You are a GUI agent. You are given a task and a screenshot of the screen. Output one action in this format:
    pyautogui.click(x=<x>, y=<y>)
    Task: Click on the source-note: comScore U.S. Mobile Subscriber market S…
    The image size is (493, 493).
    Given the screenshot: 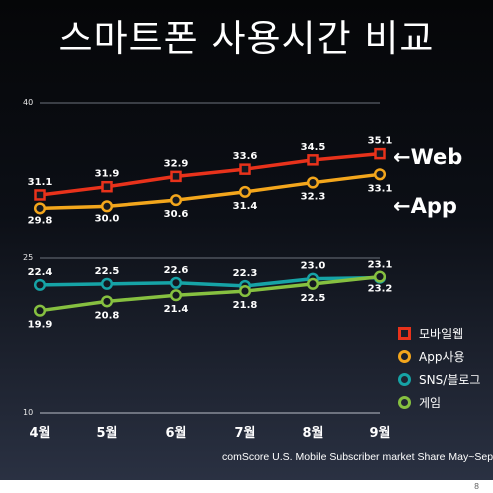 What is the action you would take?
    pyautogui.click(x=357, y=457)
    